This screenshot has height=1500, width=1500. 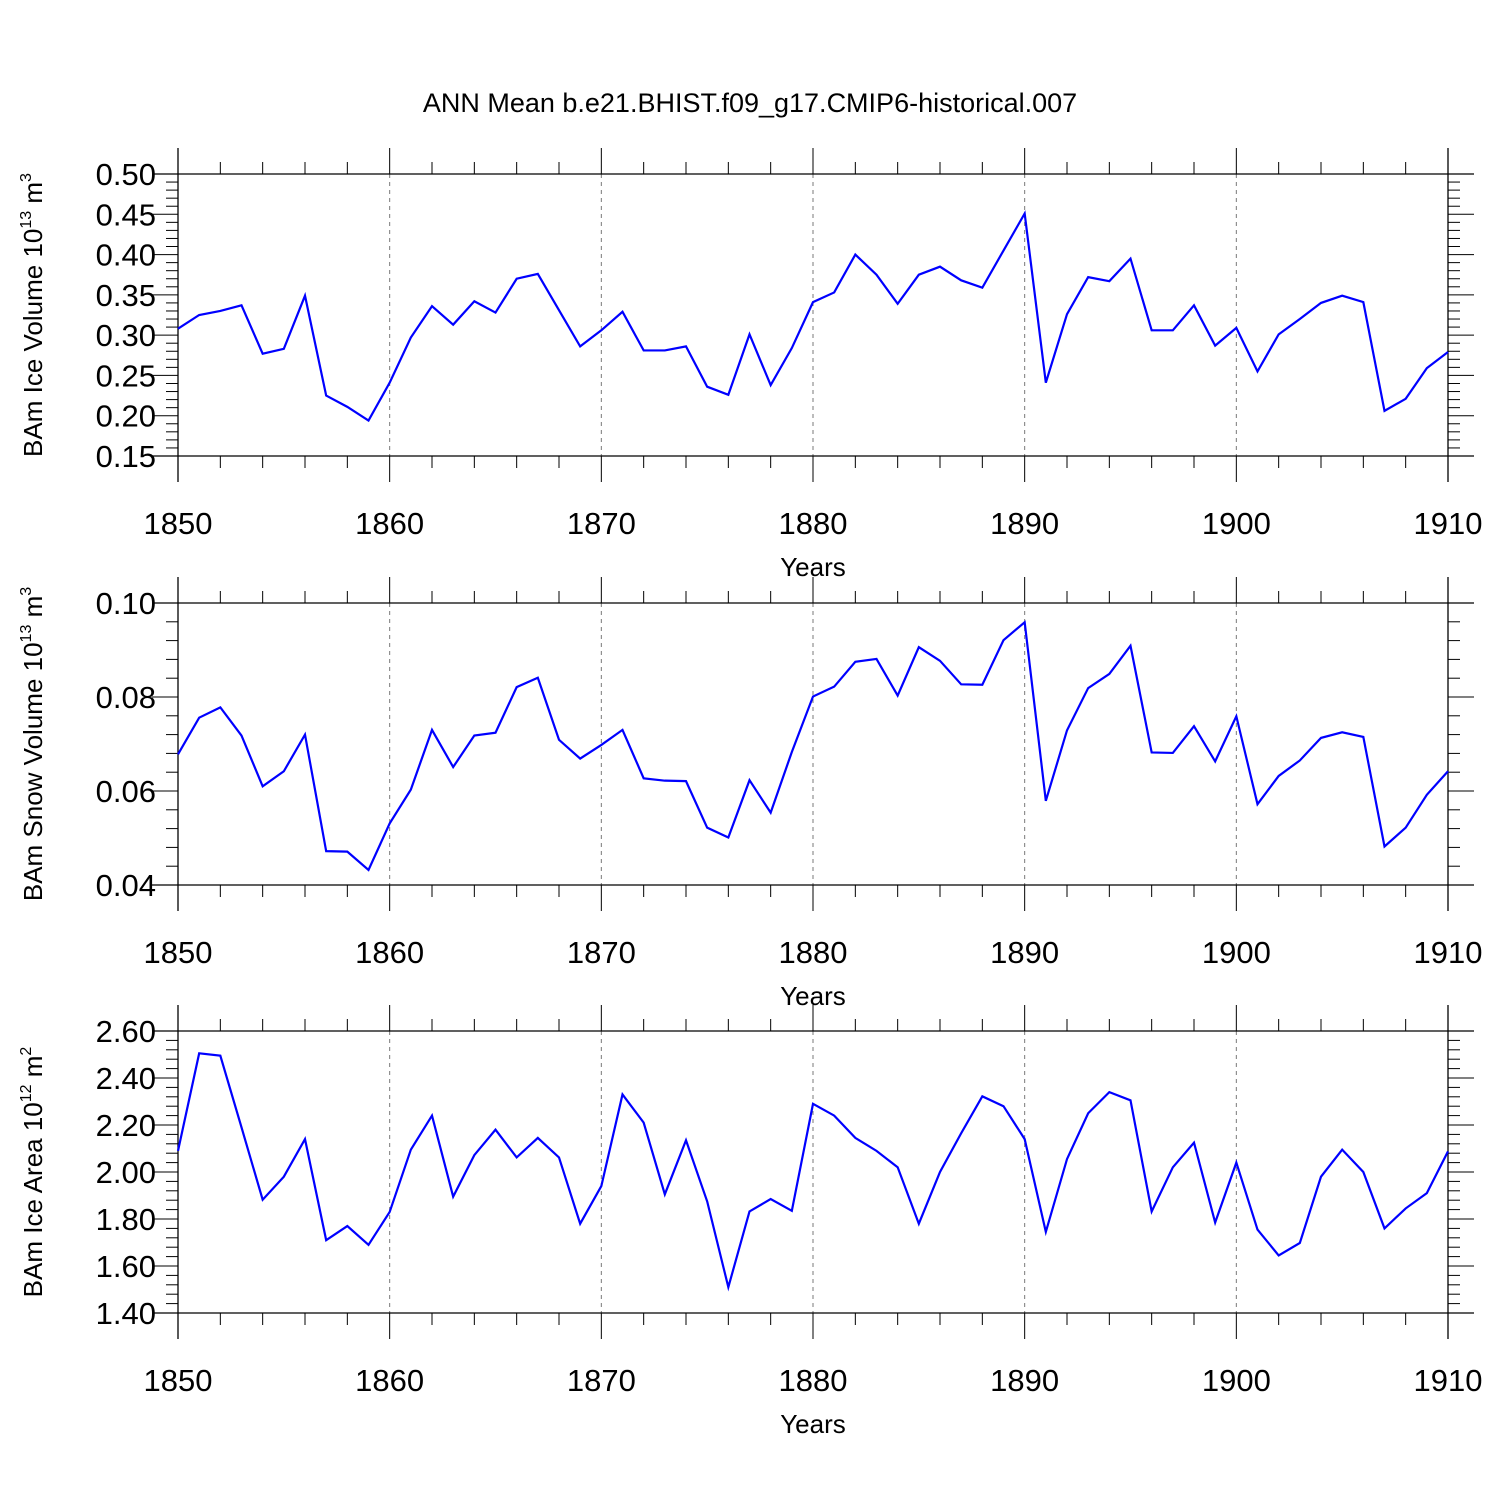 What do you see at coordinates (126, 1031) in the screenshot?
I see `y-tick-label: 2.60` at bounding box center [126, 1031].